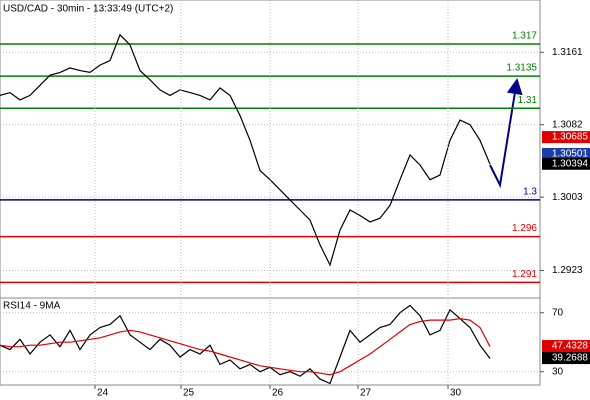 The height and width of the screenshot is (400, 590). What do you see at coordinates (570, 154) in the screenshot?
I see `price-tag-label: 1.30501` at bounding box center [570, 154].